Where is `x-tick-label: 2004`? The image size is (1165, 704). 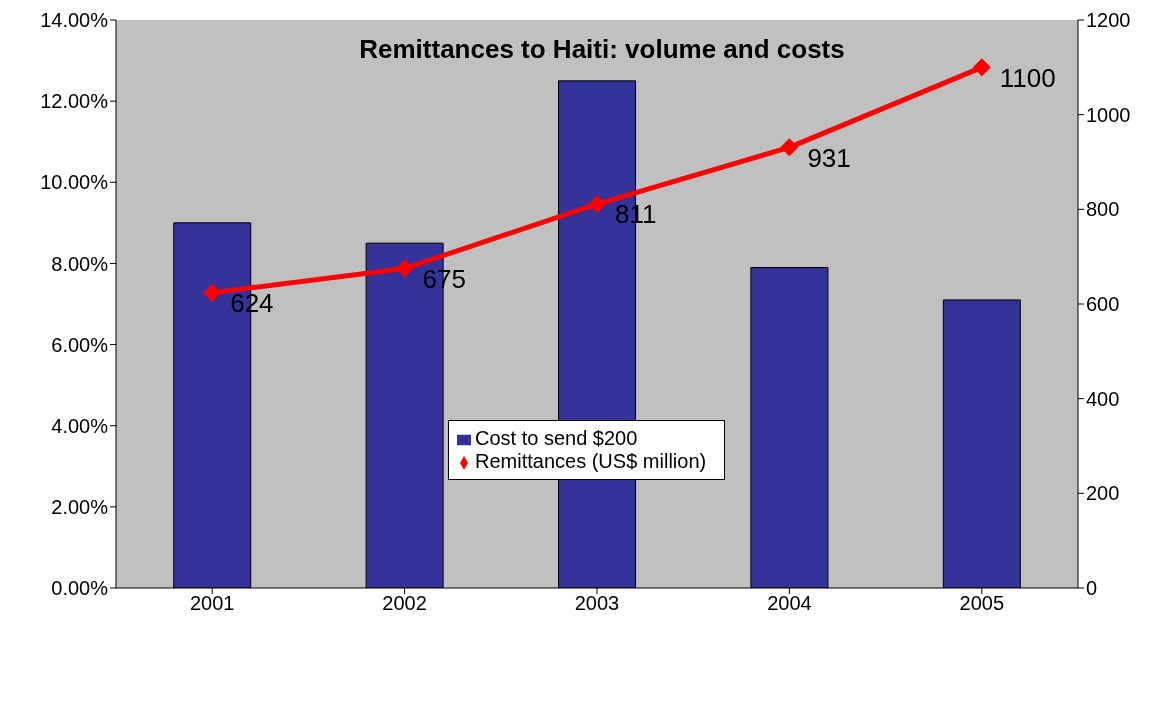 x-tick-label: 2004 is located at coordinates (789, 603).